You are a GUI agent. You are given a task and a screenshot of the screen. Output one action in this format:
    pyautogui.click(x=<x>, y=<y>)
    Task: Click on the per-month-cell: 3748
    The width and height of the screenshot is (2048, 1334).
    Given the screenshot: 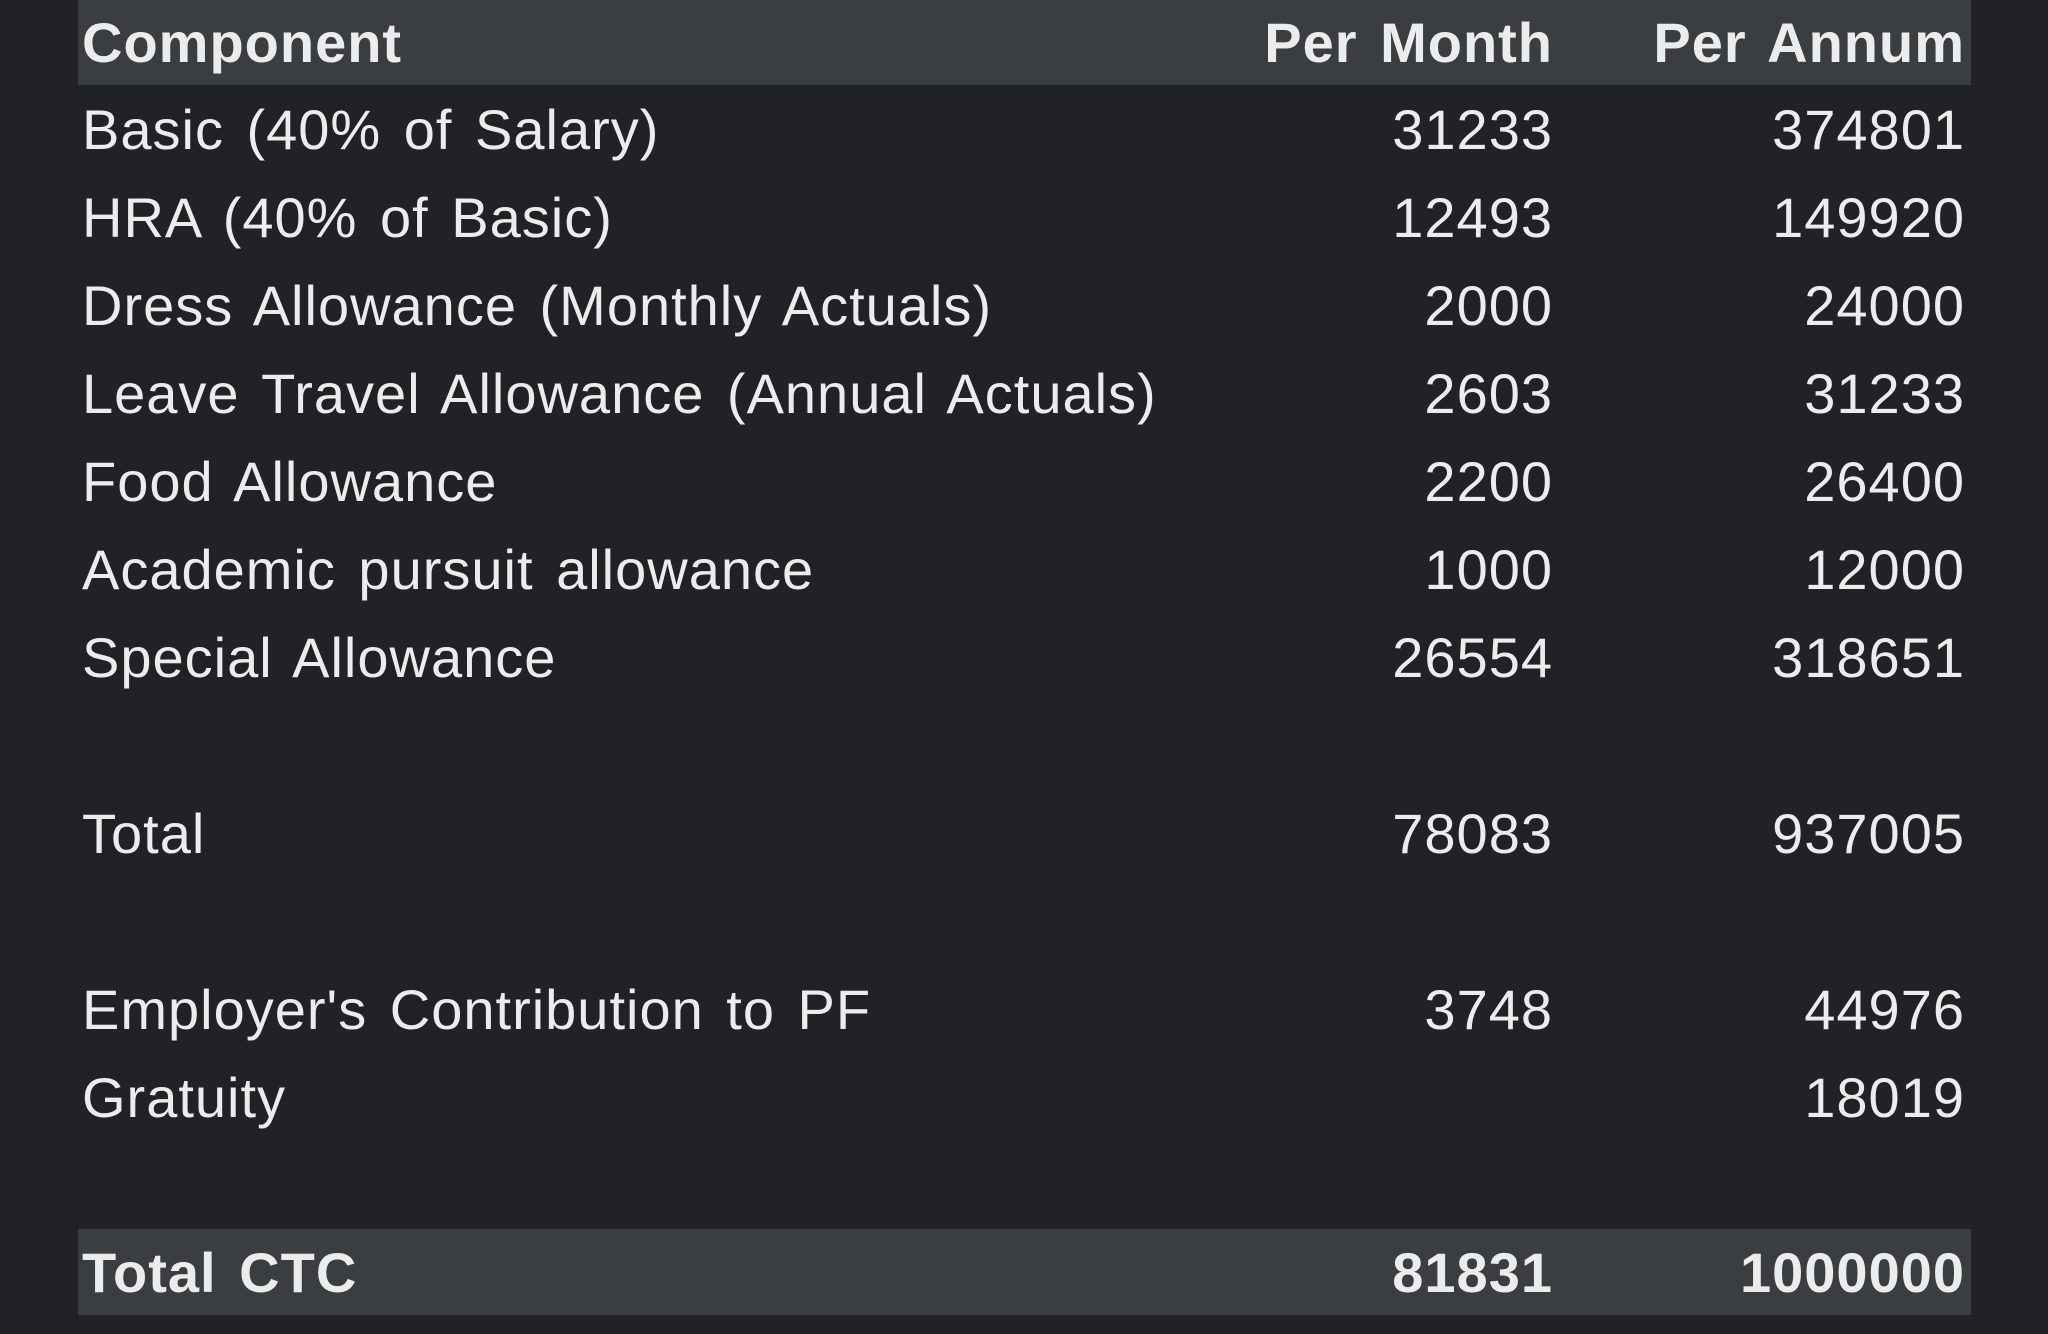 What is the action you would take?
    pyautogui.click(x=1488, y=1009)
    